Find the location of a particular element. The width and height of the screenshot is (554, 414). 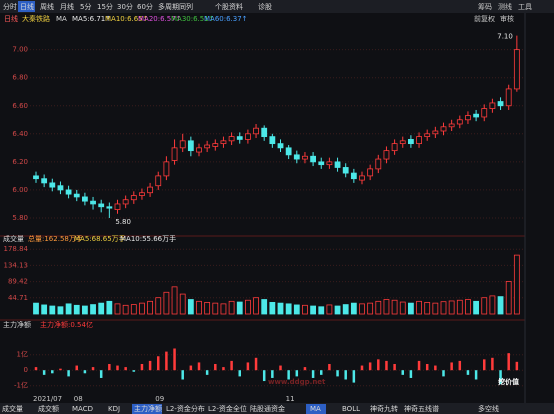

toolbar-tool: 工具 is located at coordinates (525, 7).